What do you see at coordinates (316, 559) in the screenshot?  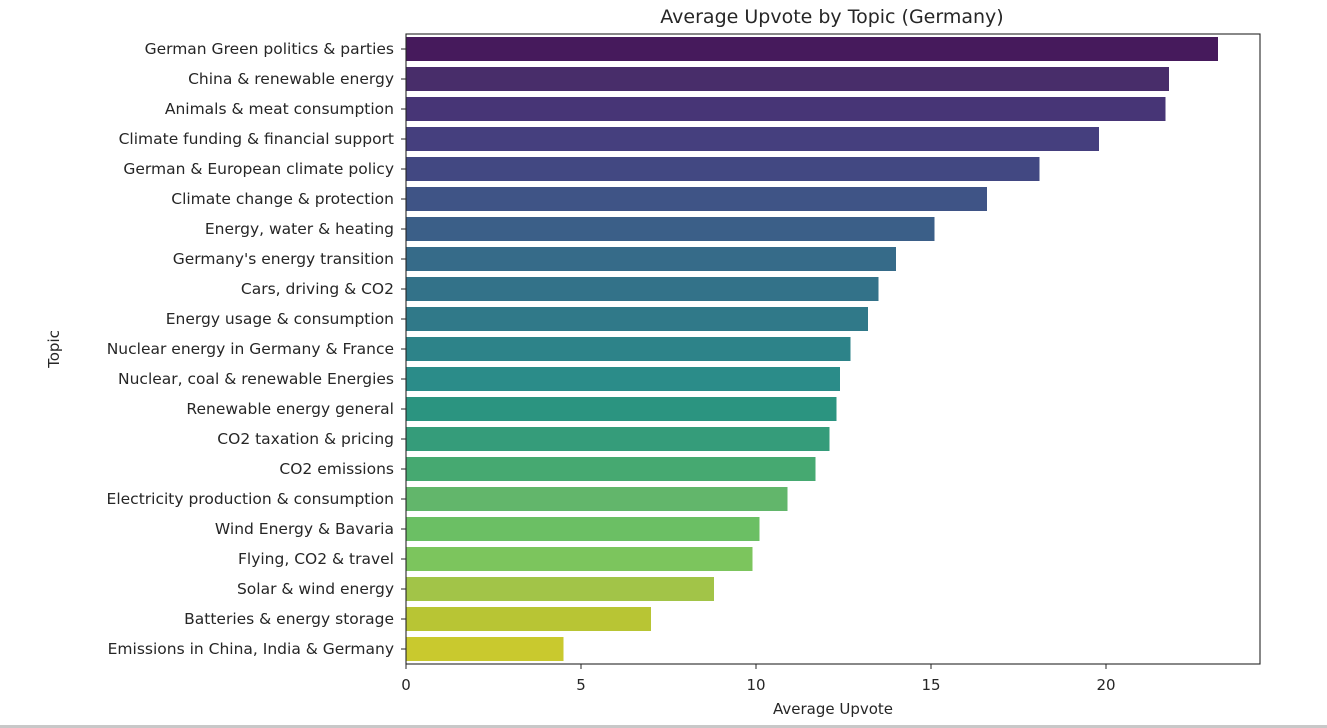 I see `y-tick-label: Flying, CO2 & travel` at bounding box center [316, 559].